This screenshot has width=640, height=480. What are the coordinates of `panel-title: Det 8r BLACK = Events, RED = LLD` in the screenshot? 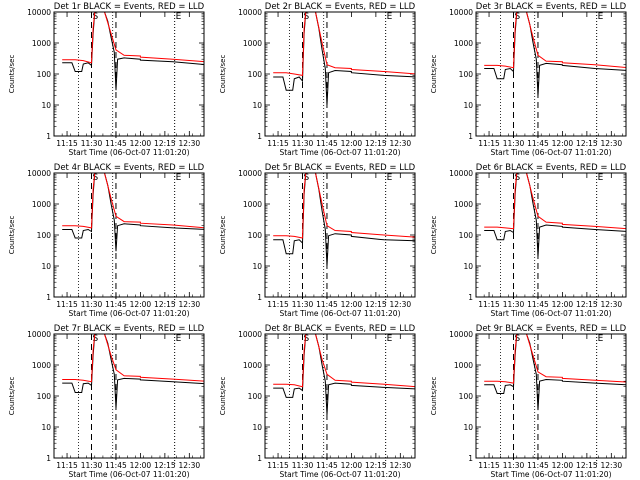 It's located at (340, 329).